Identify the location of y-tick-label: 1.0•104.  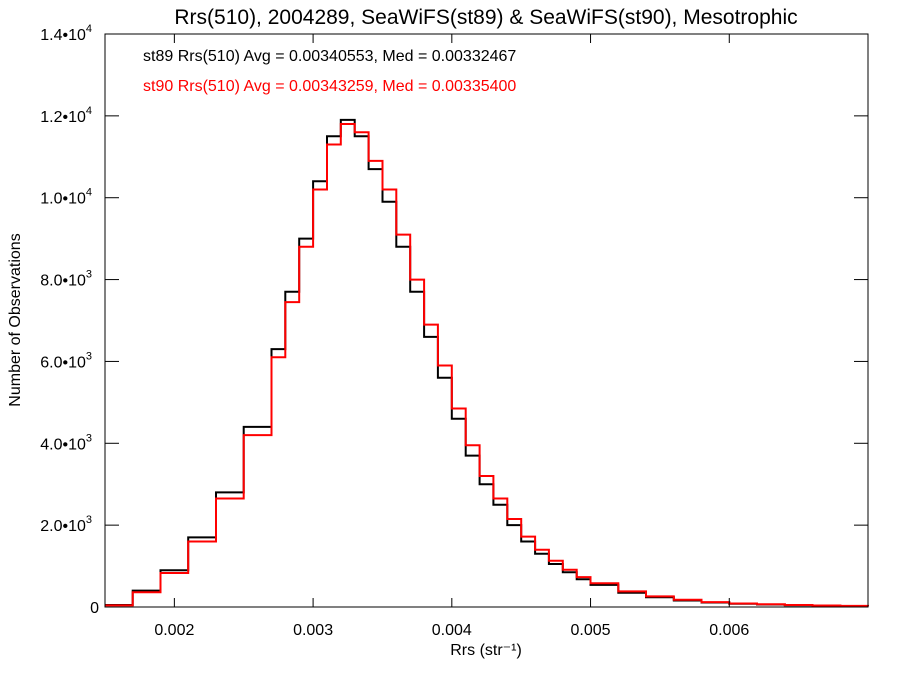
(66, 197).